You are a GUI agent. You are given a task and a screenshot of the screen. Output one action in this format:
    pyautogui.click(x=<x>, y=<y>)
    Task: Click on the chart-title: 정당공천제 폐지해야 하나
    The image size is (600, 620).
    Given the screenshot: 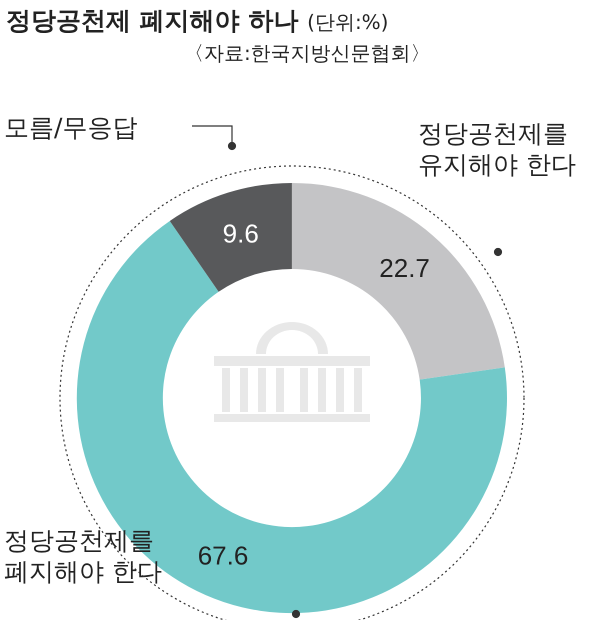 What is the action you would take?
    pyautogui.click(x=152, y=20)
    